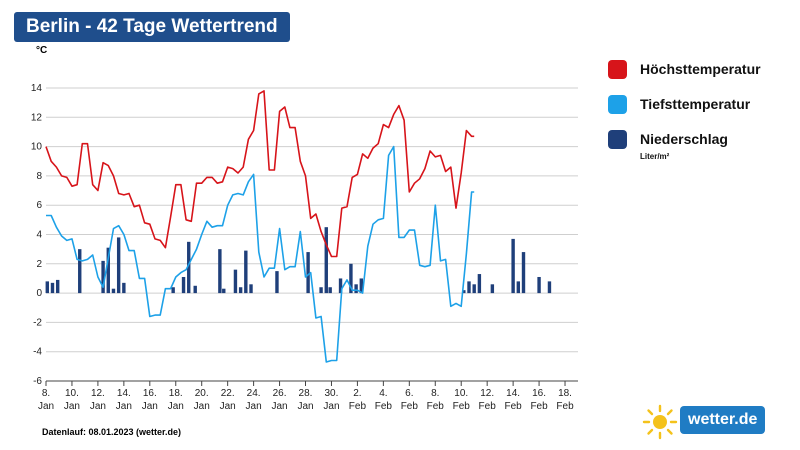  Describe the element at coordinates (39, 235) in the screenshot. I see `y-tick-label: 4` at that location.